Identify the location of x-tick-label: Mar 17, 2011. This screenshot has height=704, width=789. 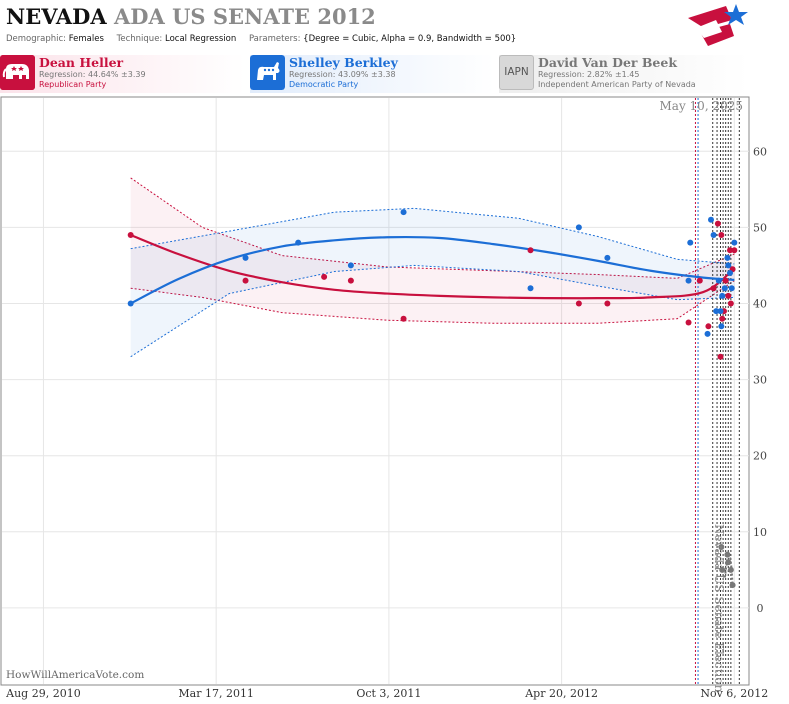
(216, 693).